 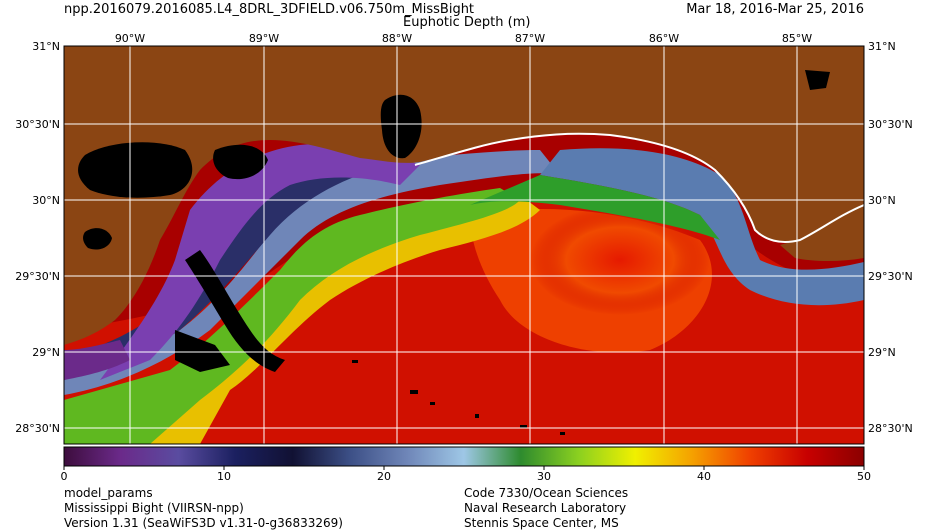 I want to click on lat-label-left: 30°N, so click(x=46, y=200).